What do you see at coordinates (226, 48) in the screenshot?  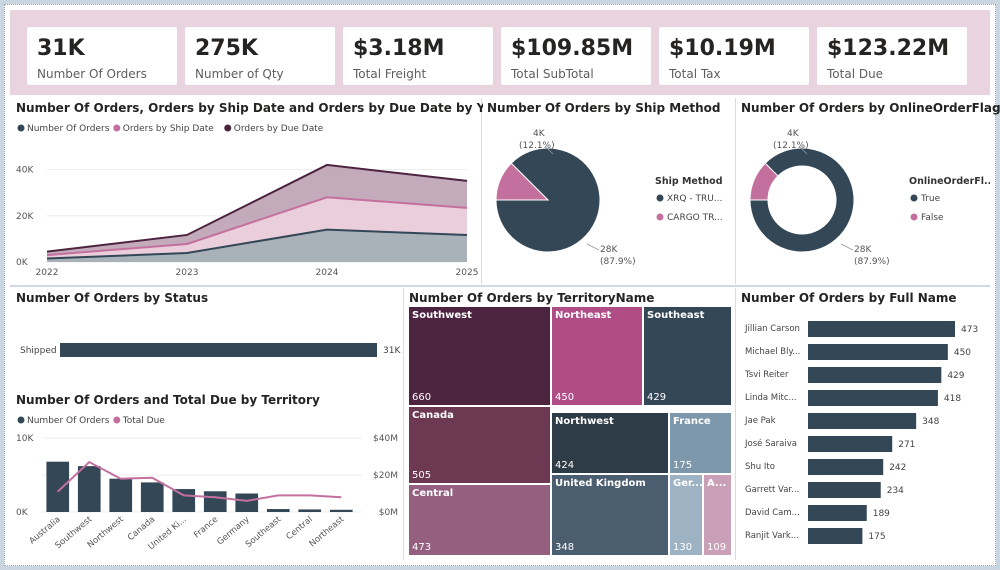 I see `kpi-value: 275K` at bounding box center [226, 48].